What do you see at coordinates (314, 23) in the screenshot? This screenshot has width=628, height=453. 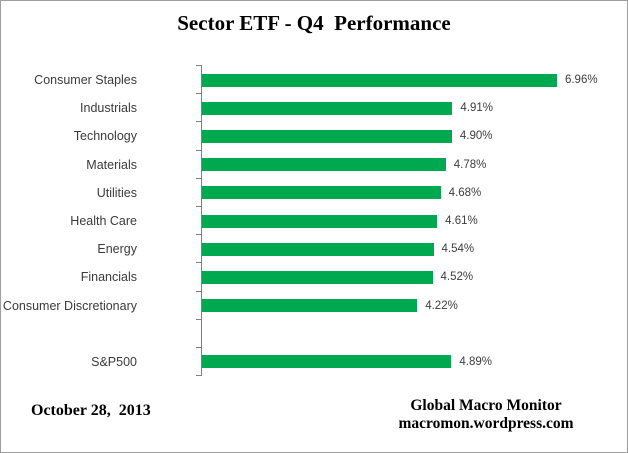 I see `chart-title: Sector ETF - Q4 Performance` at bounding box center [314, 23].